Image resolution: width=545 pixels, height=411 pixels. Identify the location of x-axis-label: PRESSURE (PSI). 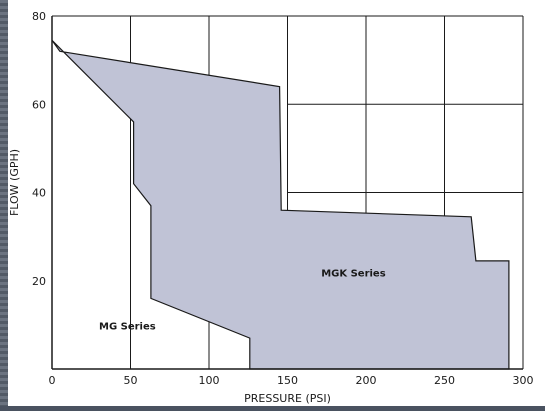
(287, 398).